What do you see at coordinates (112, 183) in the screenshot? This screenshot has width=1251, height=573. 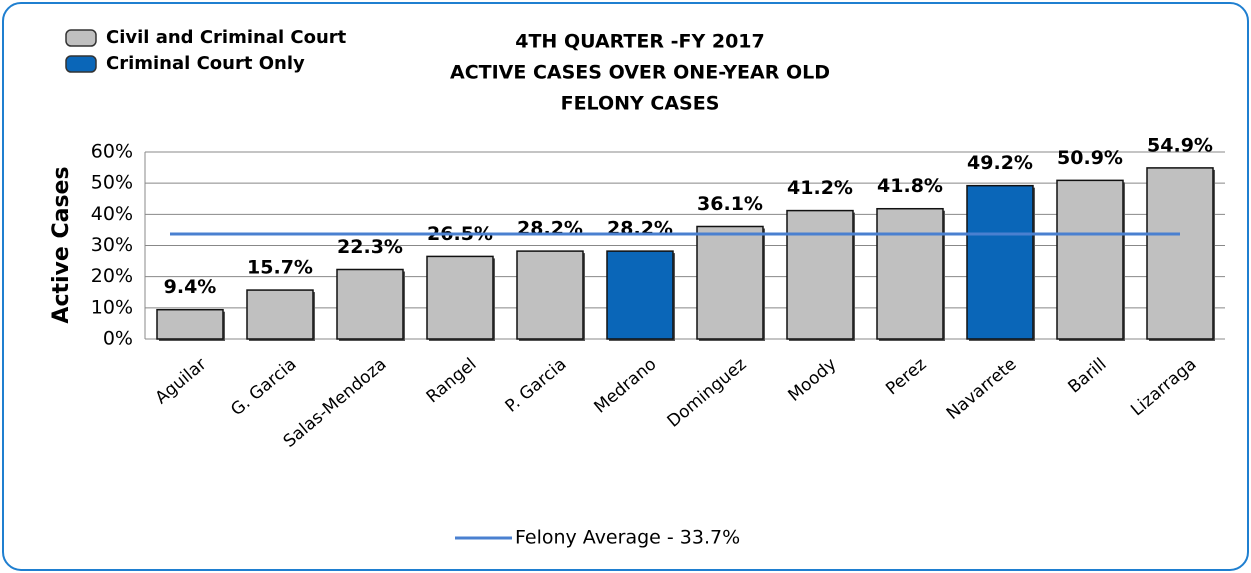 I see `y-tick-label: 50%` at bounding box center [112, 183].